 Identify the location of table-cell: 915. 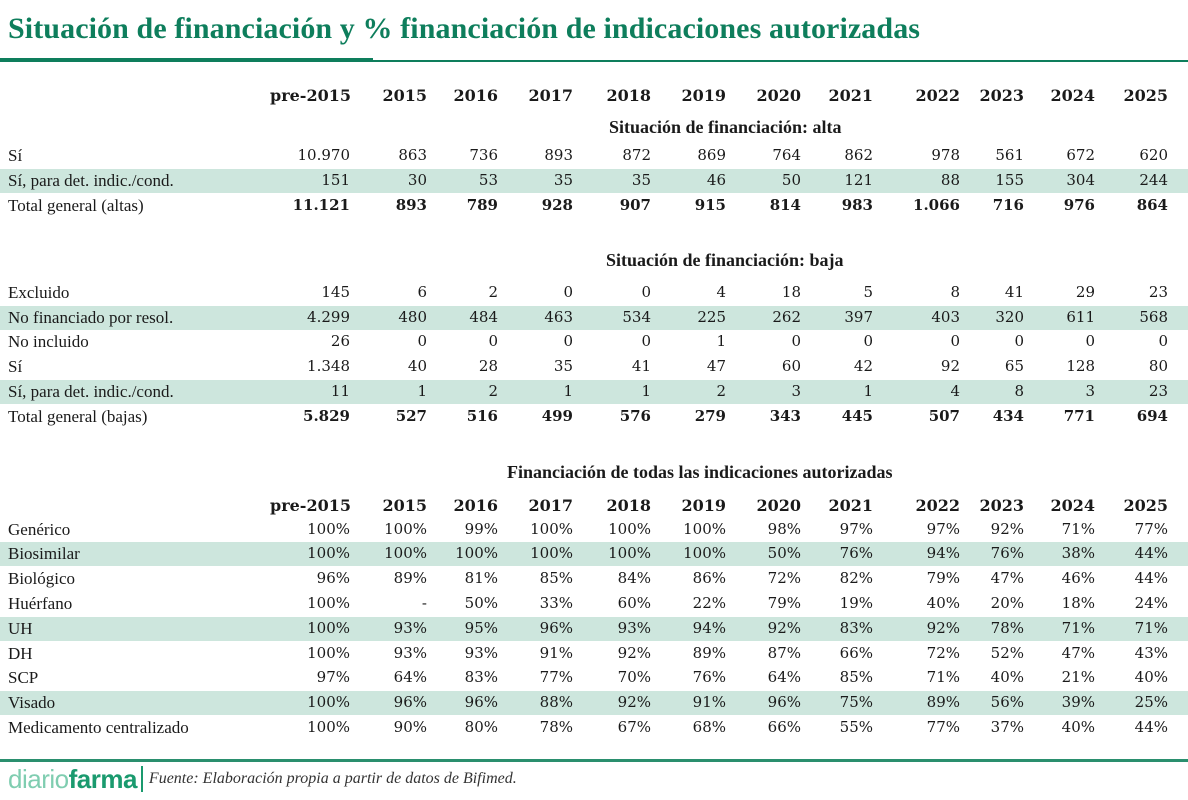
(710, 205).